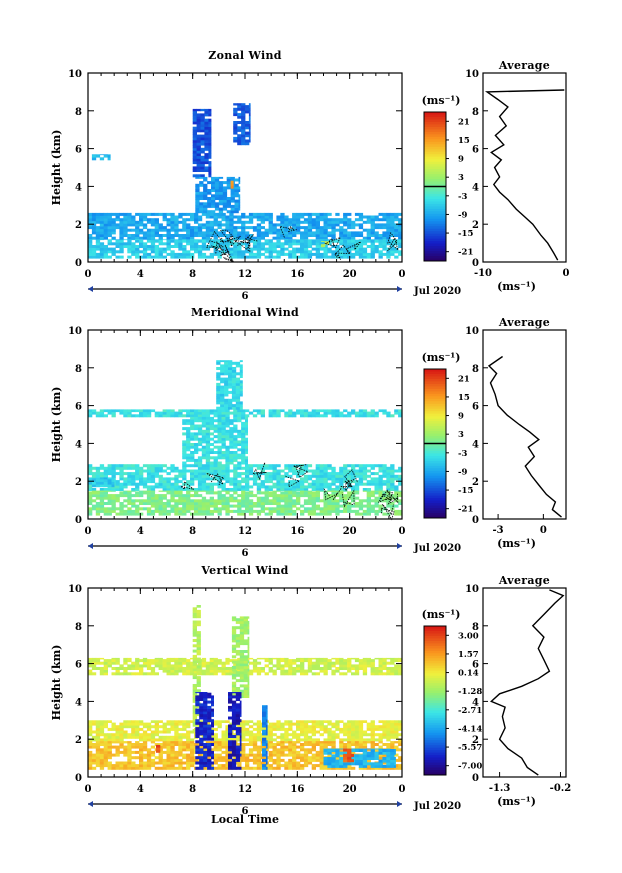 This screenshot has height=873, width=622. What do you see at coordinates (475, 187) in the screenshot?
I see `average-y-tick-label: 4` at bounding box center [475, 187].